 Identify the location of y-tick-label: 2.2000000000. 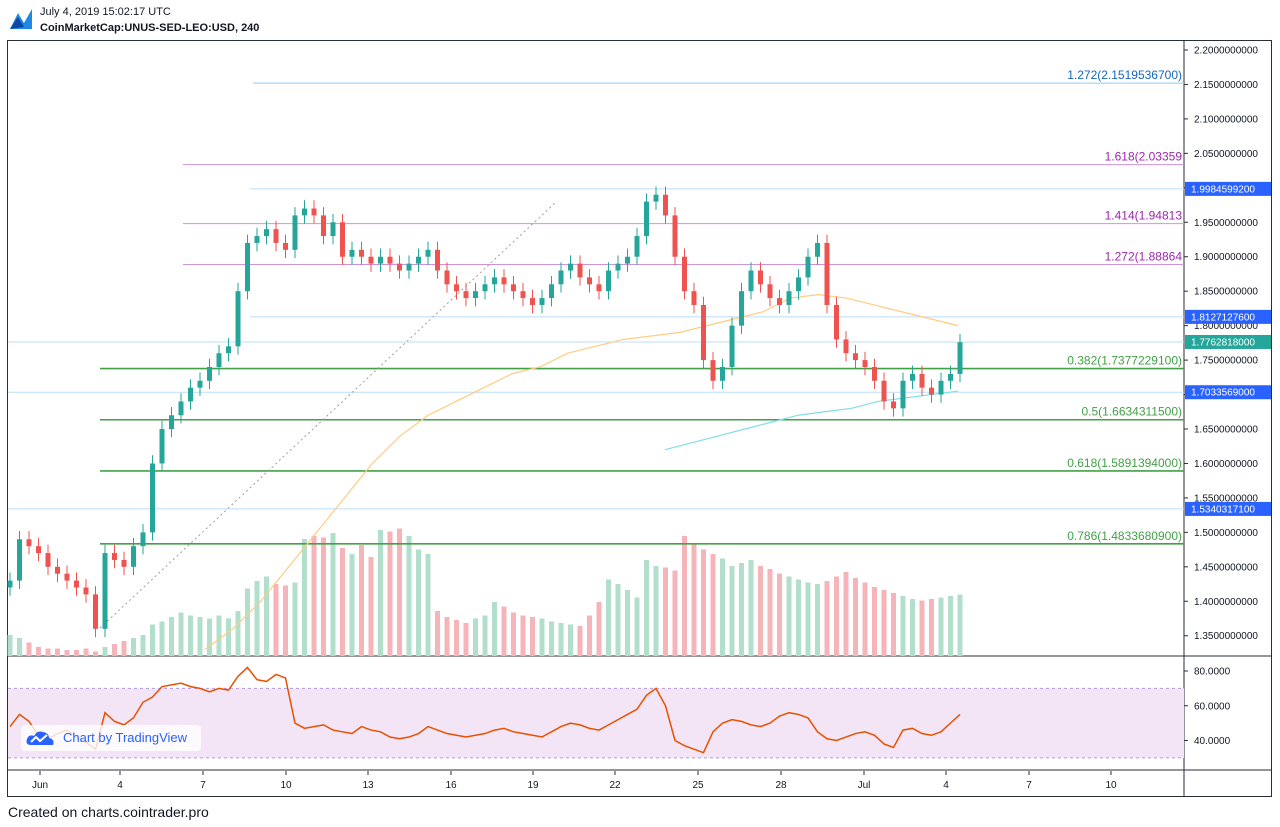
(1226, 51).